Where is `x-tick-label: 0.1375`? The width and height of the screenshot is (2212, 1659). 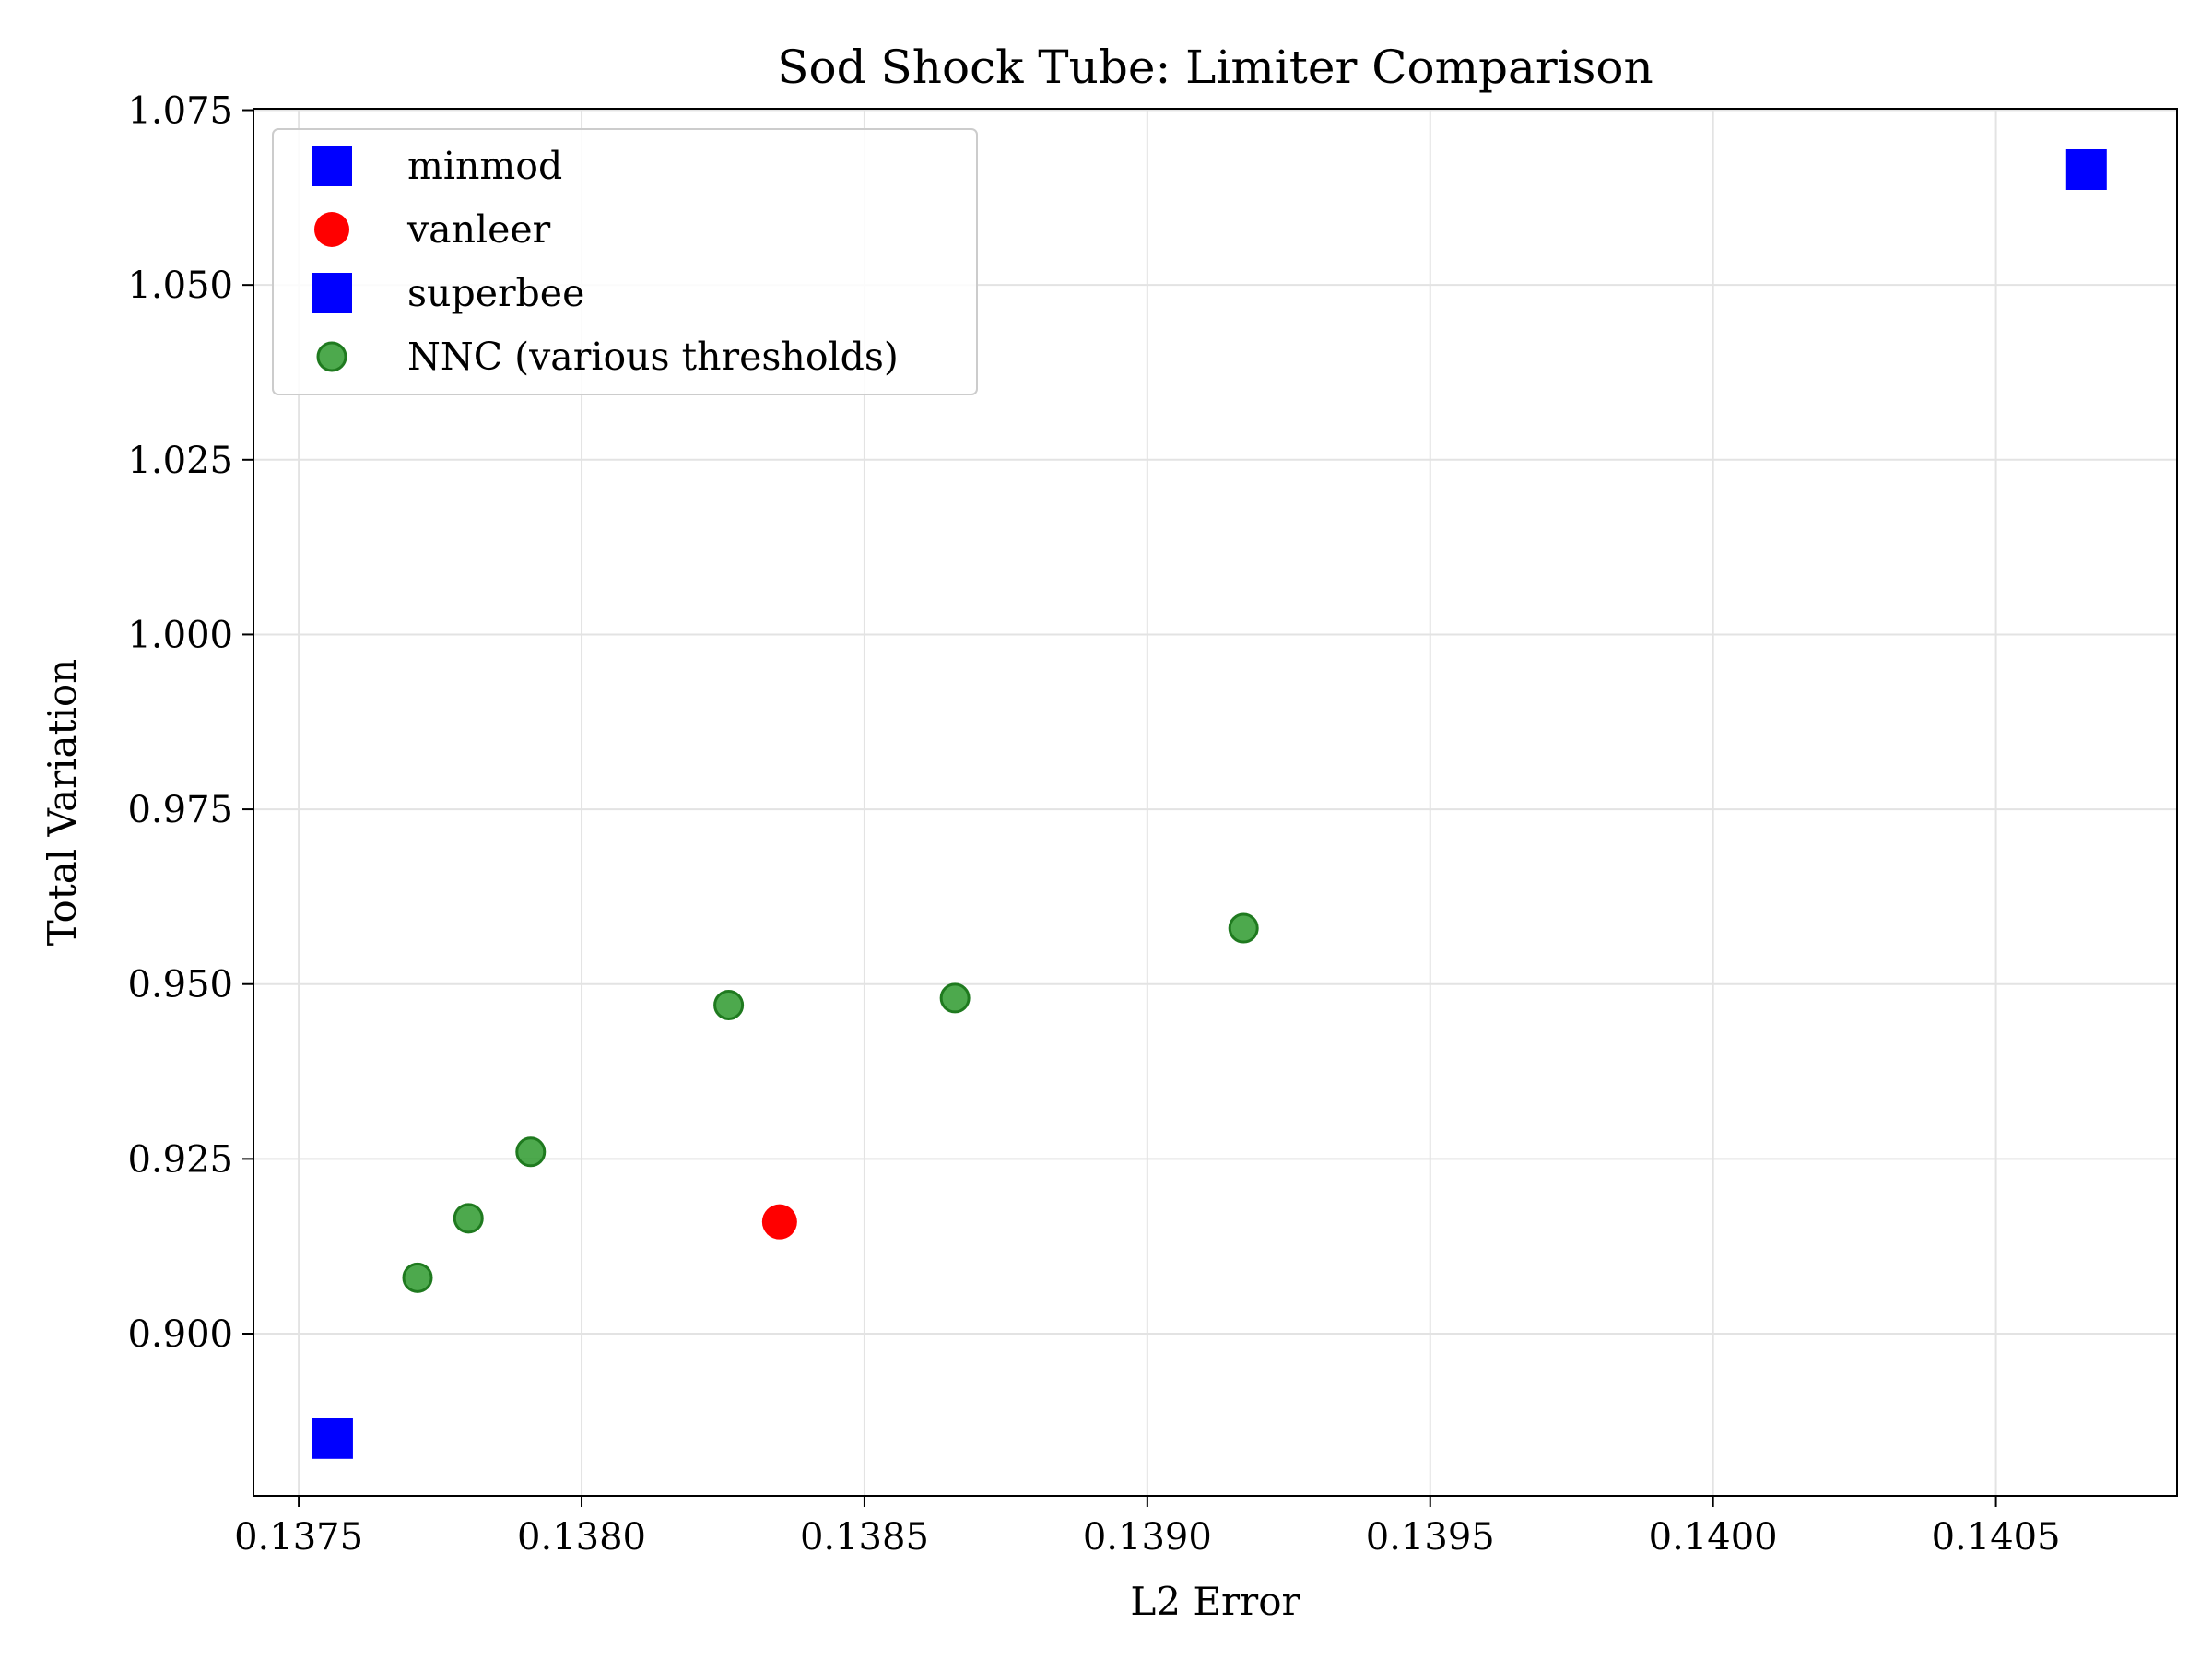
x-tick-label: 0.1375 is located at coordinates (298, 1537).